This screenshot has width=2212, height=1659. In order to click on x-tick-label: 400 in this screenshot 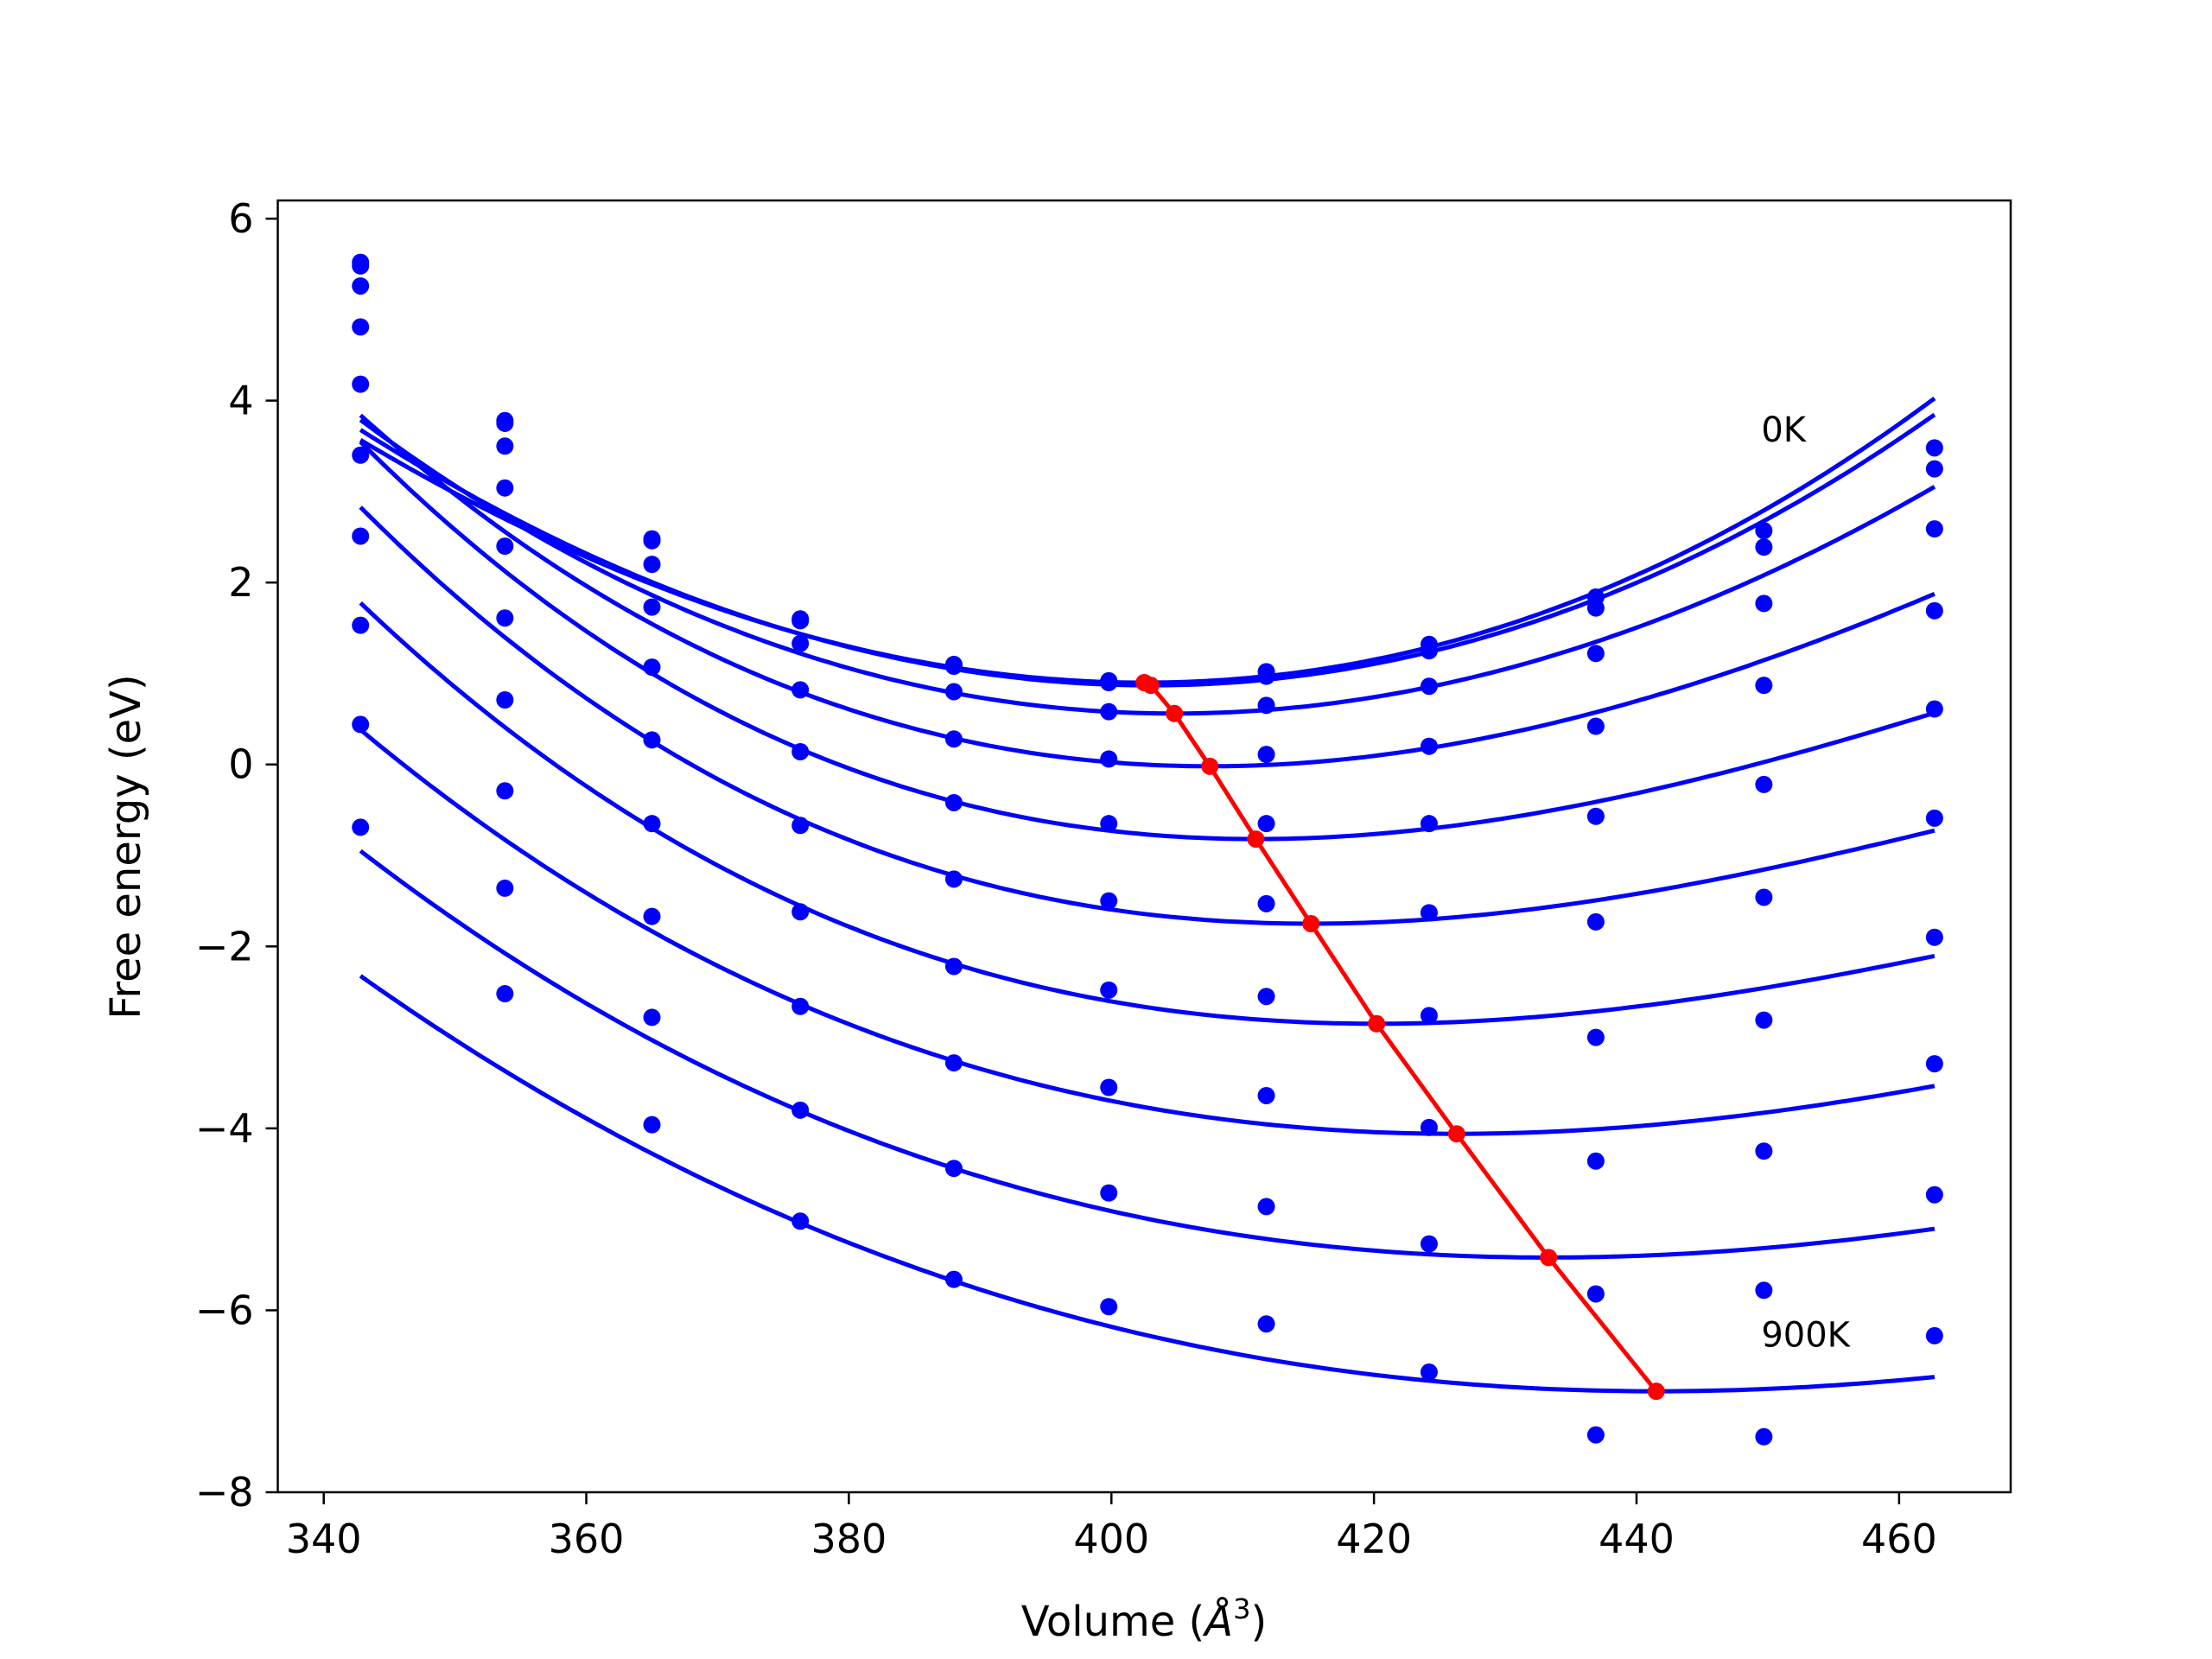, I will do `click(1111, 1539)`.